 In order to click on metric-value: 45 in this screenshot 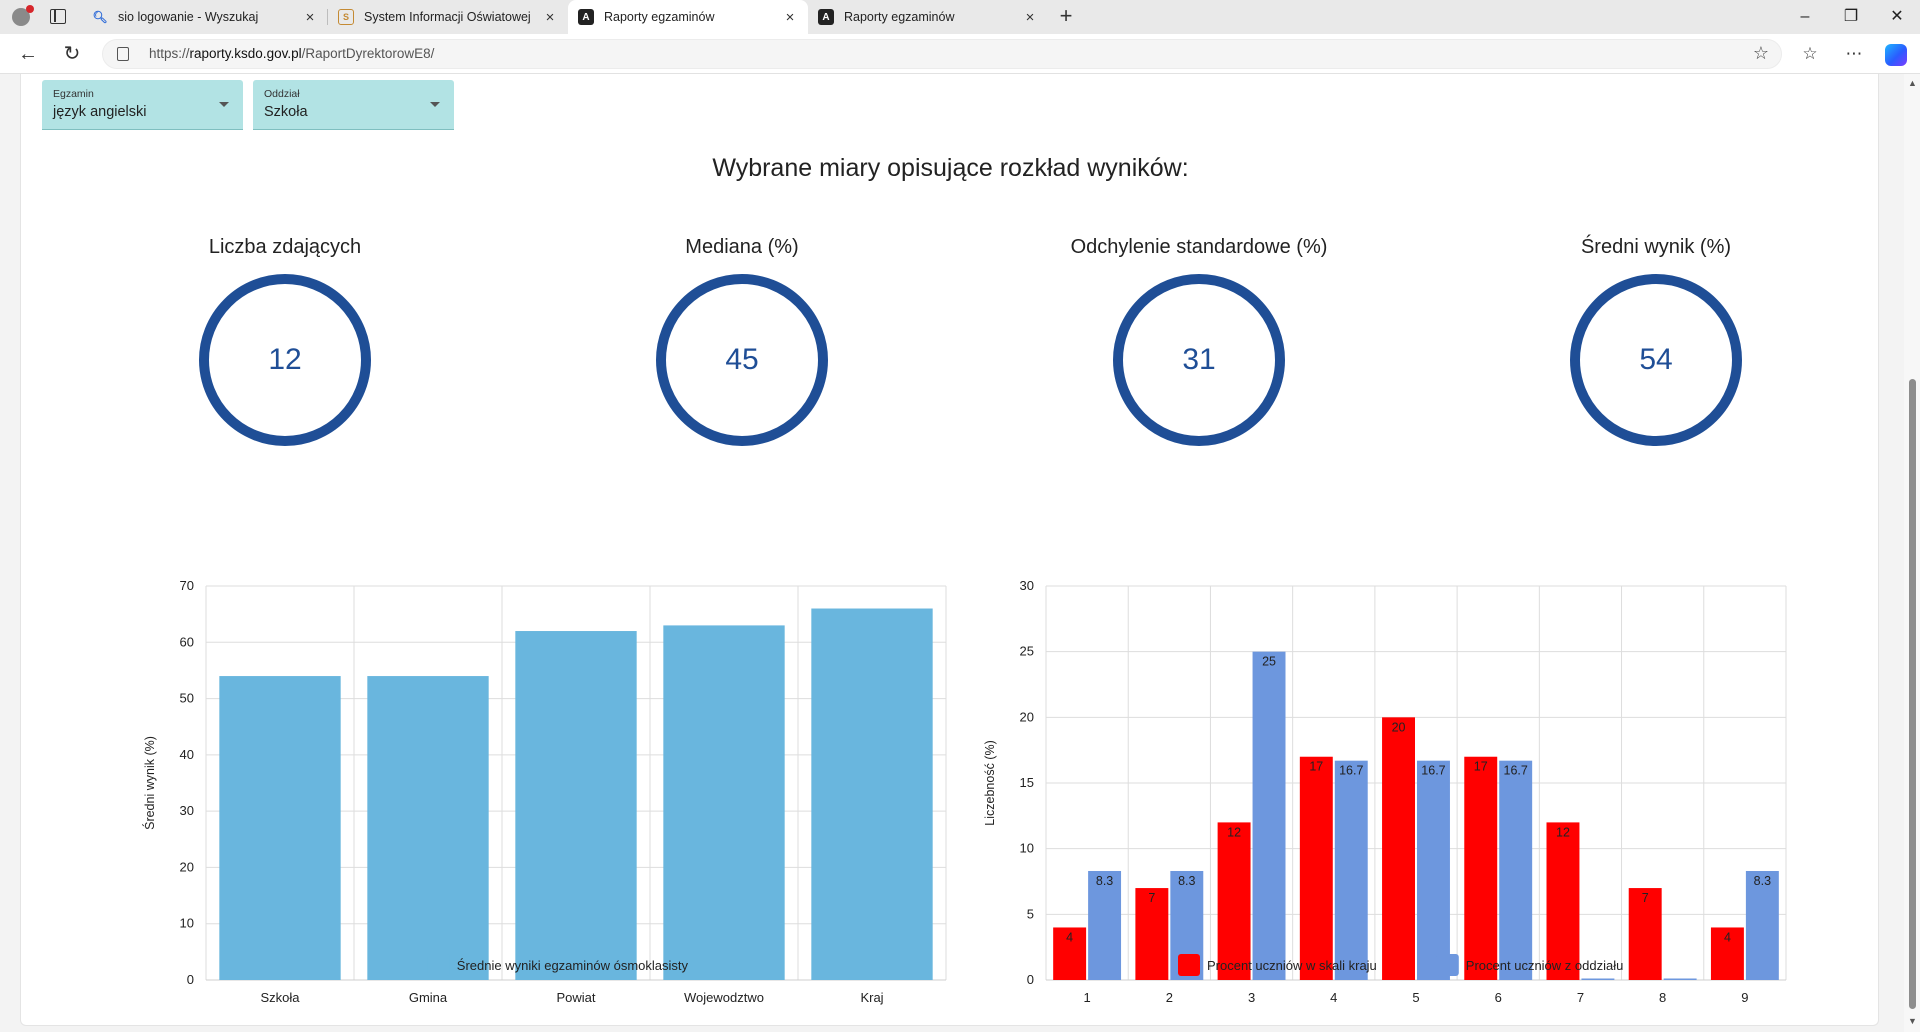, I will do `click(742, 360)`.